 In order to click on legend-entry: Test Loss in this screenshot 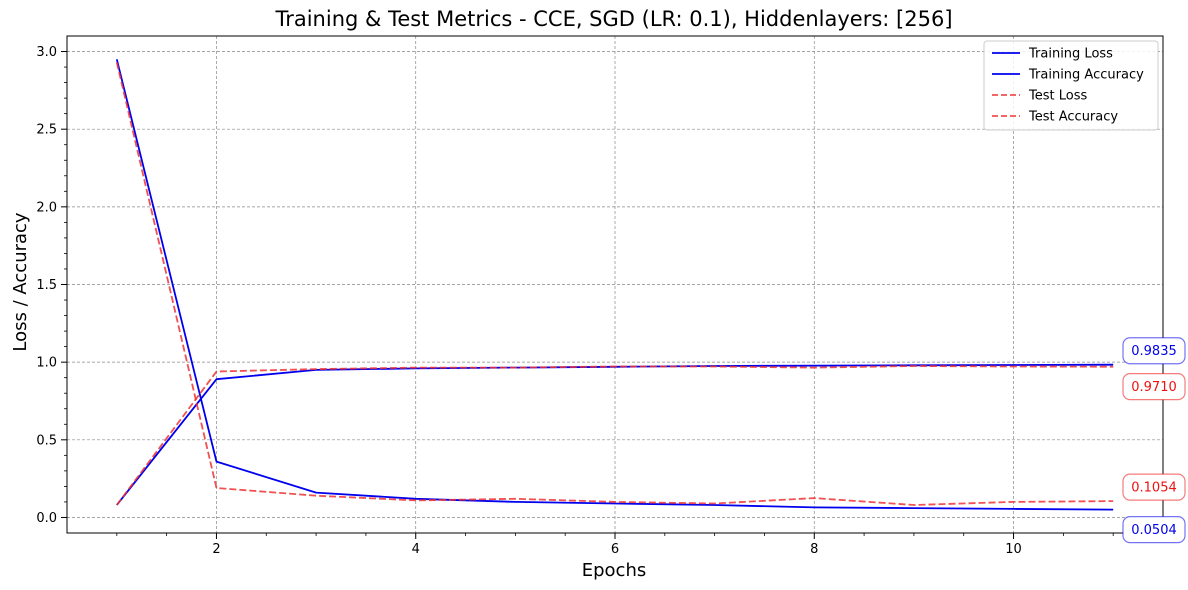, I will do `click(1057, 96)`.